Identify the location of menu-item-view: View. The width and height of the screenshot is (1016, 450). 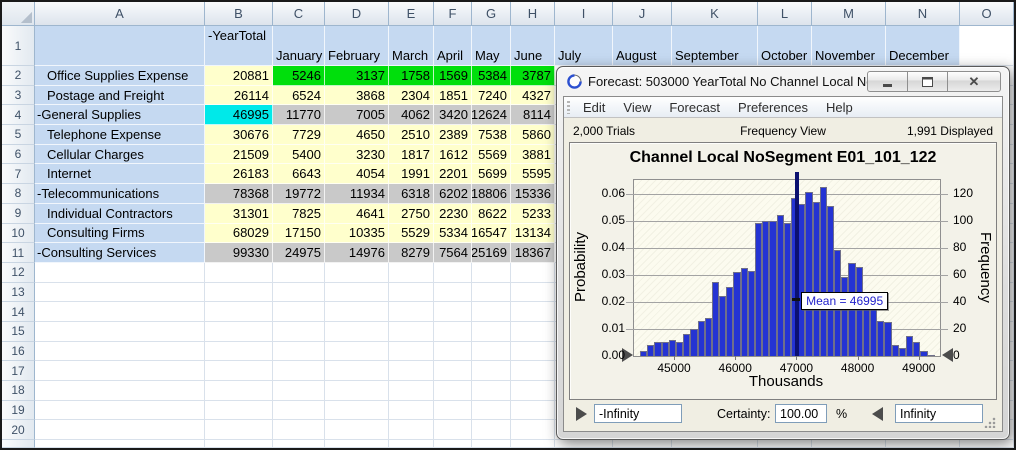
(637, 107).